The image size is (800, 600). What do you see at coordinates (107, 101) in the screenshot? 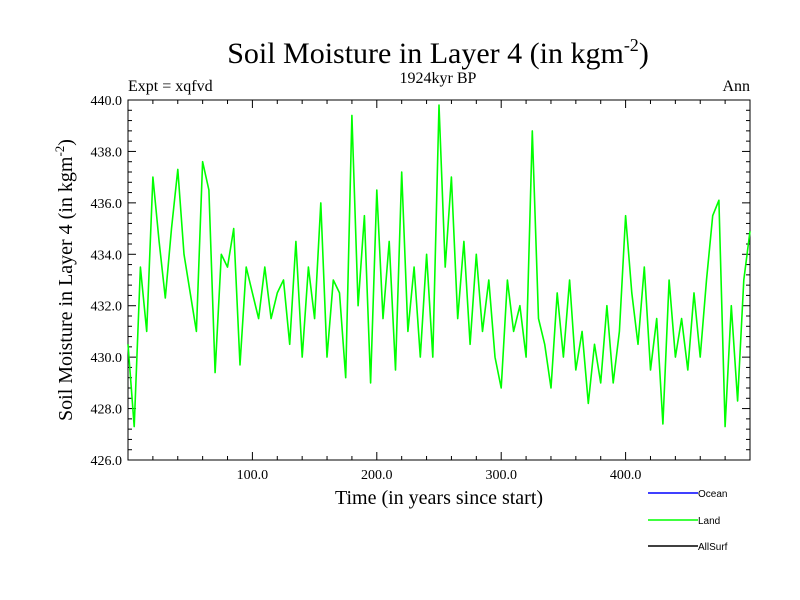
I see `y-tick-label: 440.0` at bounding box center [107, 101].